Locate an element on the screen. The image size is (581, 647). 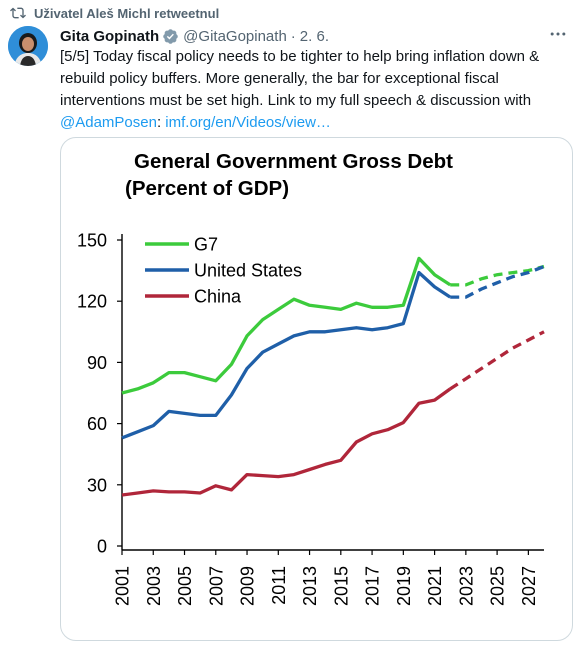
x-tick-label: 2011 is located at coordinates (279, 585).